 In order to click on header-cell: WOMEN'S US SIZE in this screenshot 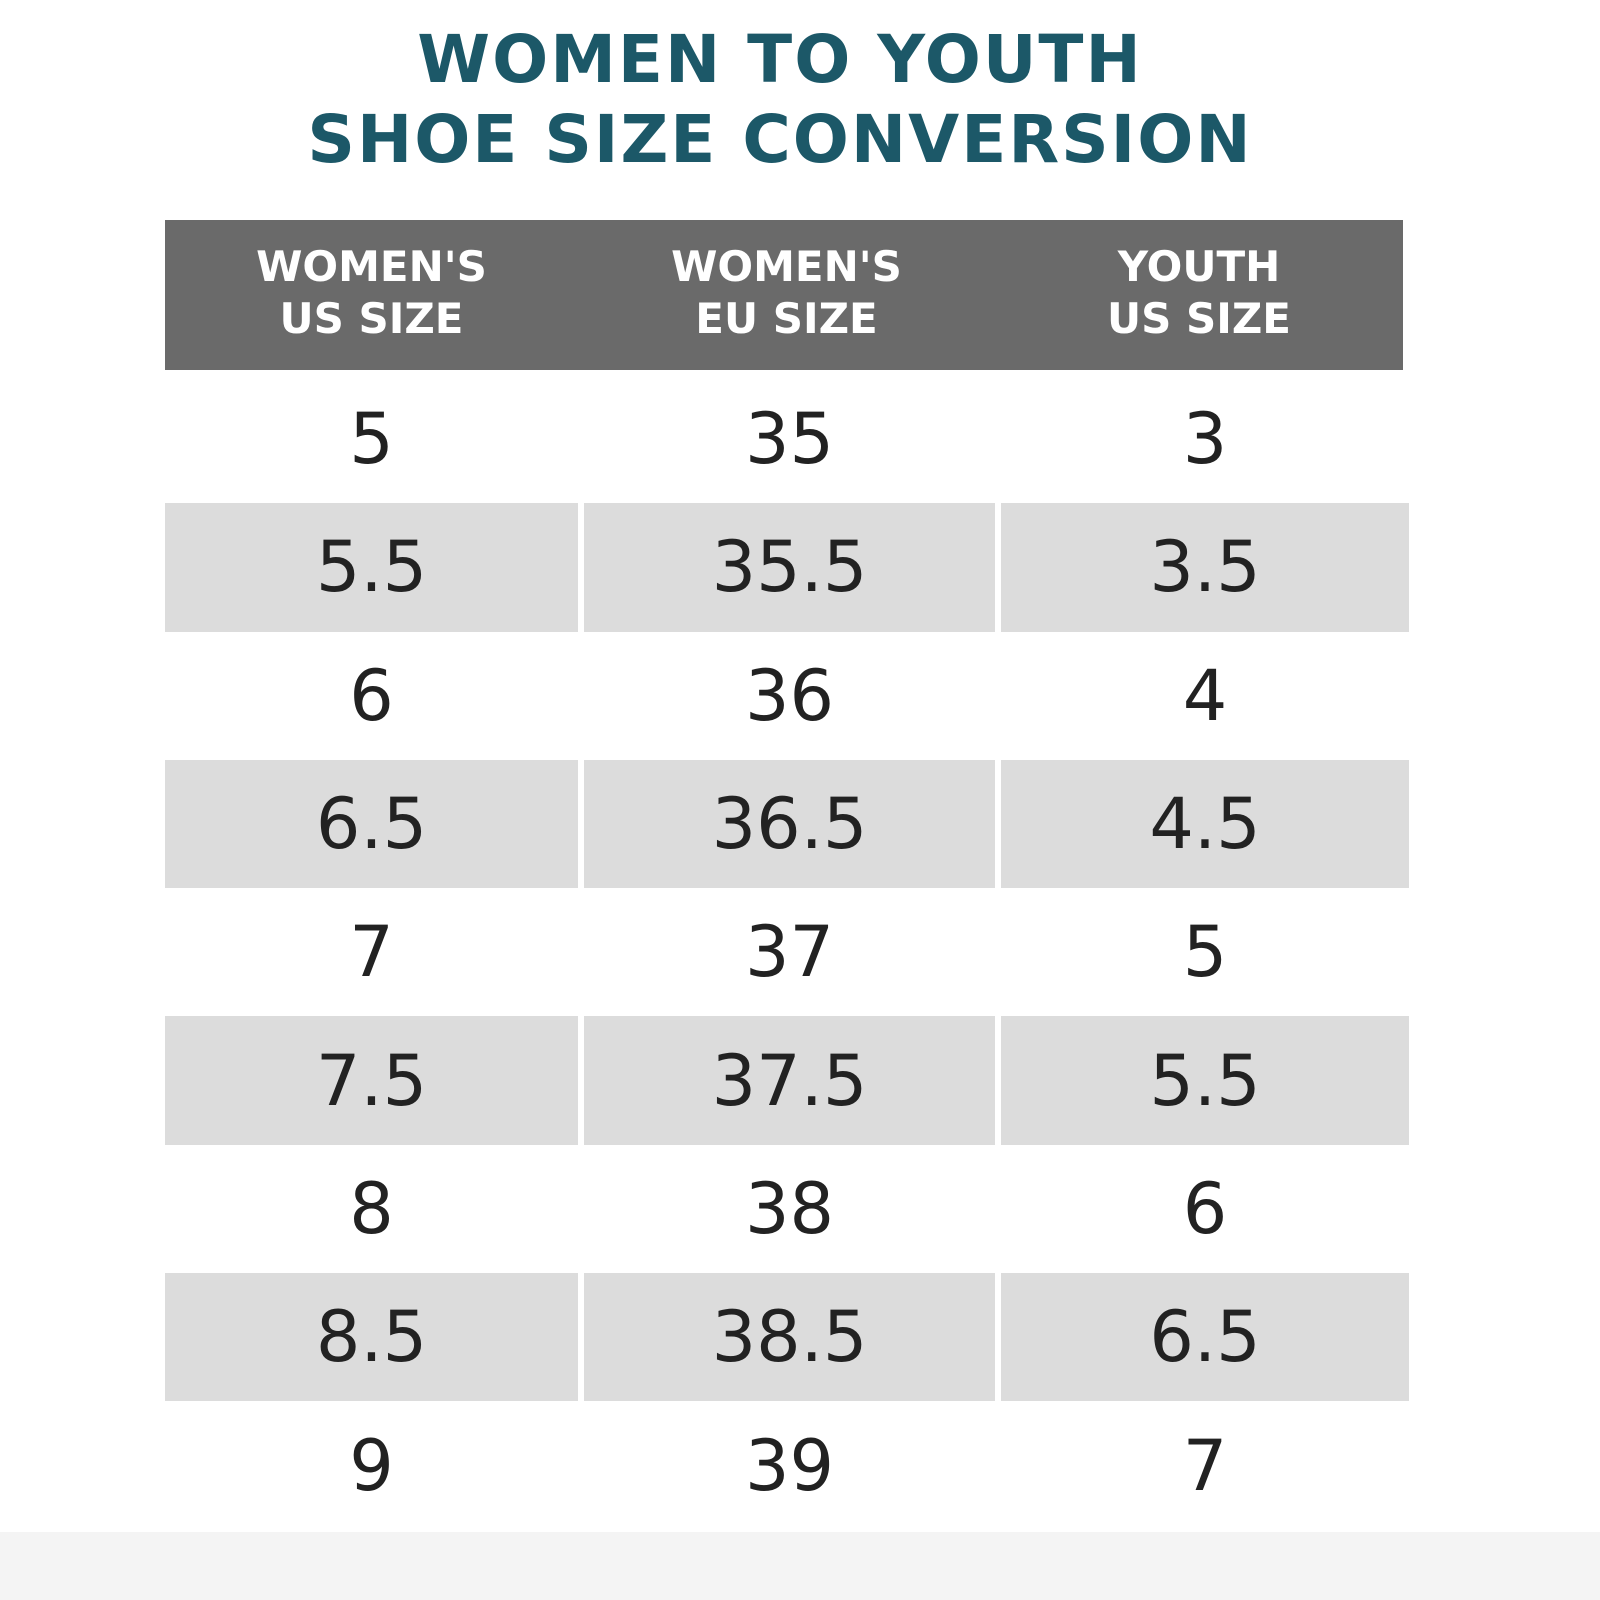, I will do `click(371, 295)`.